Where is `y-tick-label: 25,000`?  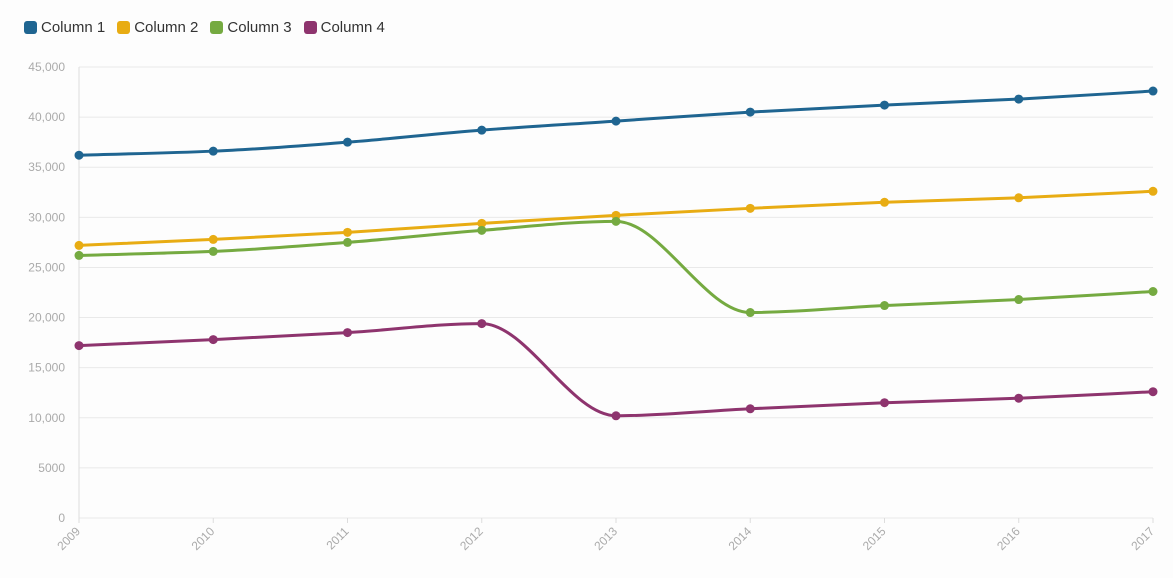
y-tick-label: 25,000 is located at coordinates (46, 267).